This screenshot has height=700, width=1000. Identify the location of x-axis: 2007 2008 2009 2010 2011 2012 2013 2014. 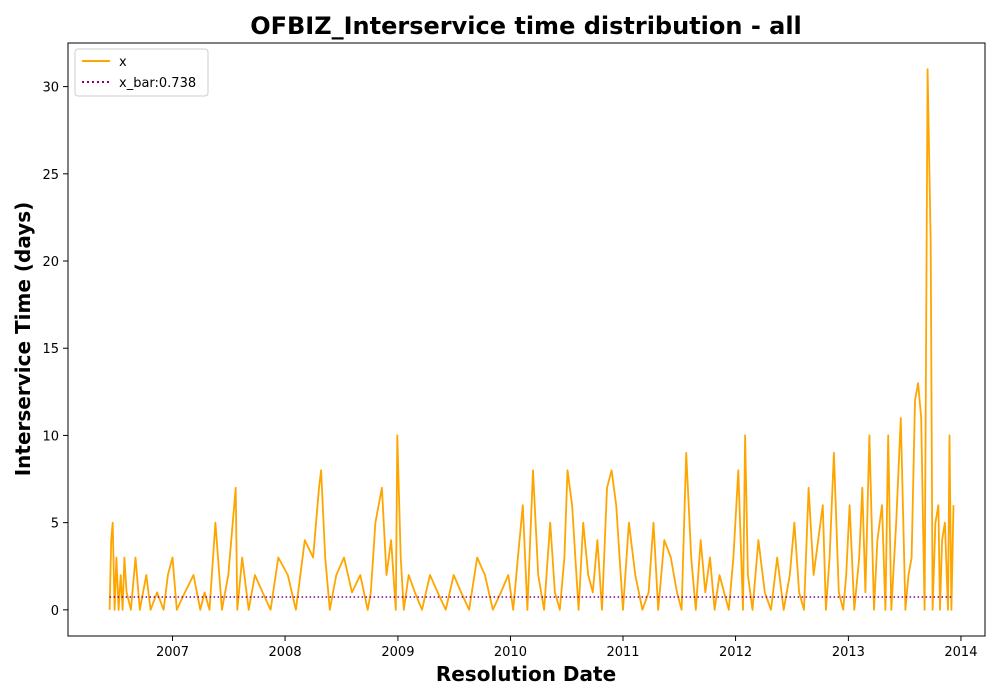
(566, 648).